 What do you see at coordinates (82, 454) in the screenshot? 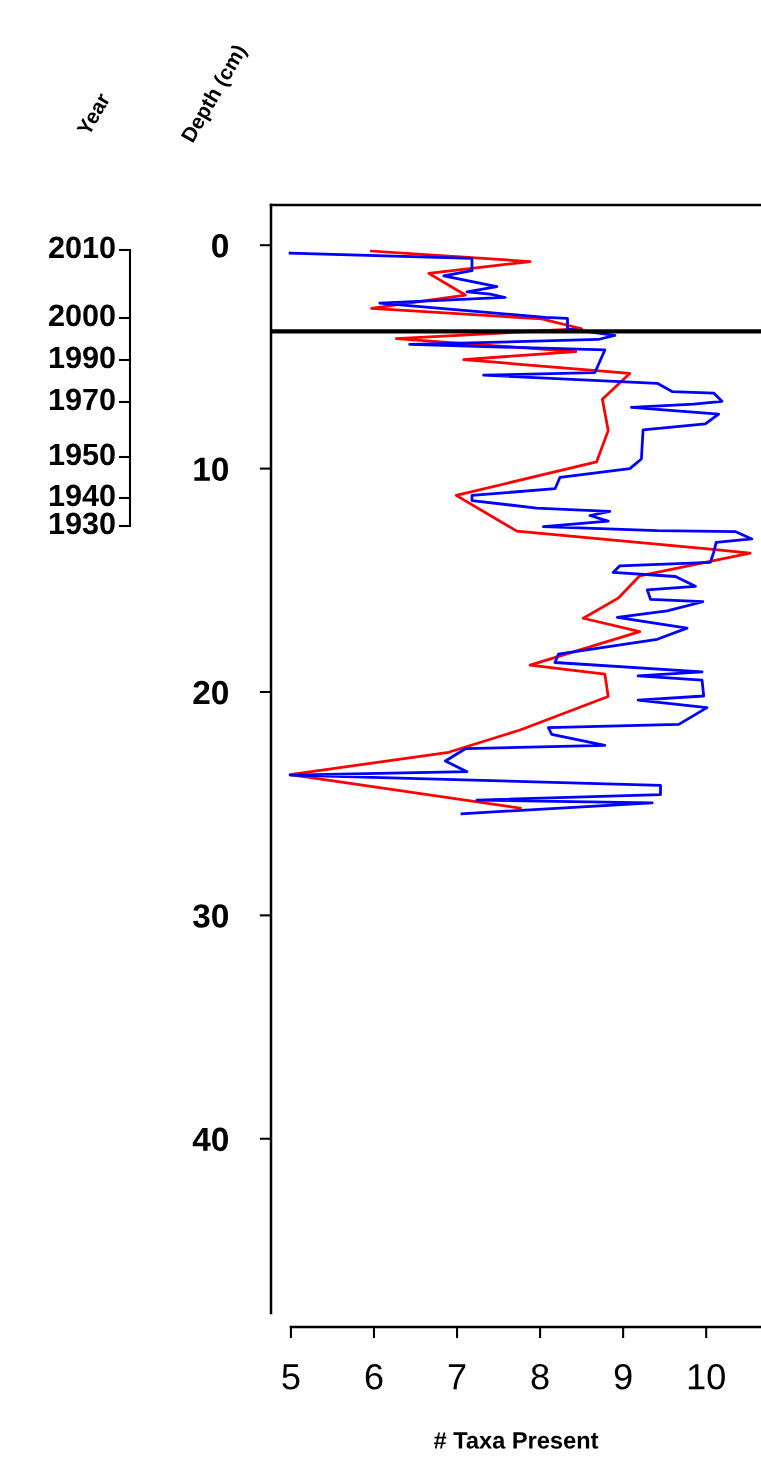
I see `text: 1950` at bounding box center [82, 454].